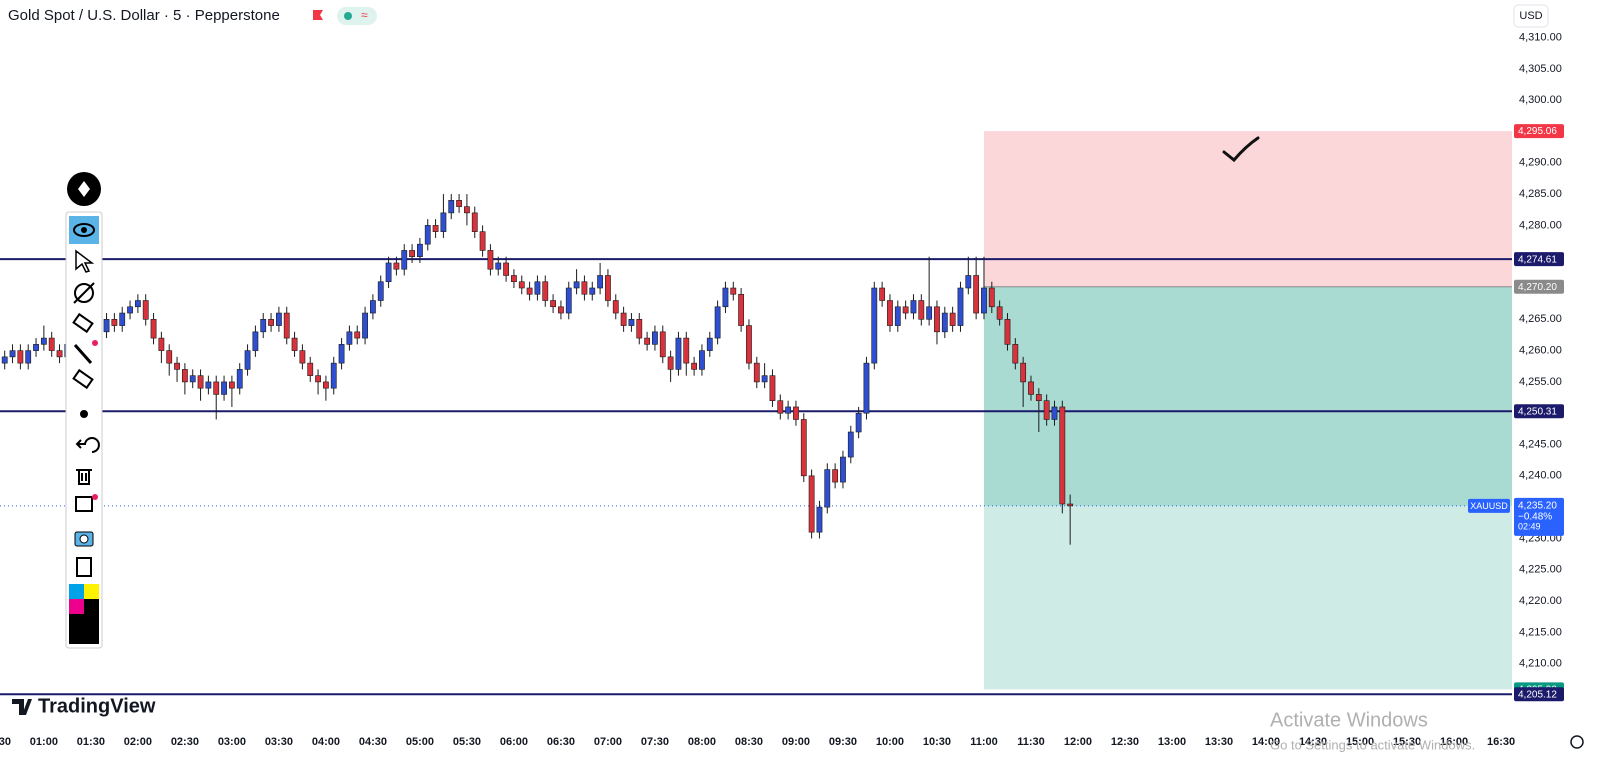 The width and height of the screenshot is (1600, 774). What do you see at coordinates (91, 606) in the screenshot?
I see `swatch-black` at bounding box center [91, 606].